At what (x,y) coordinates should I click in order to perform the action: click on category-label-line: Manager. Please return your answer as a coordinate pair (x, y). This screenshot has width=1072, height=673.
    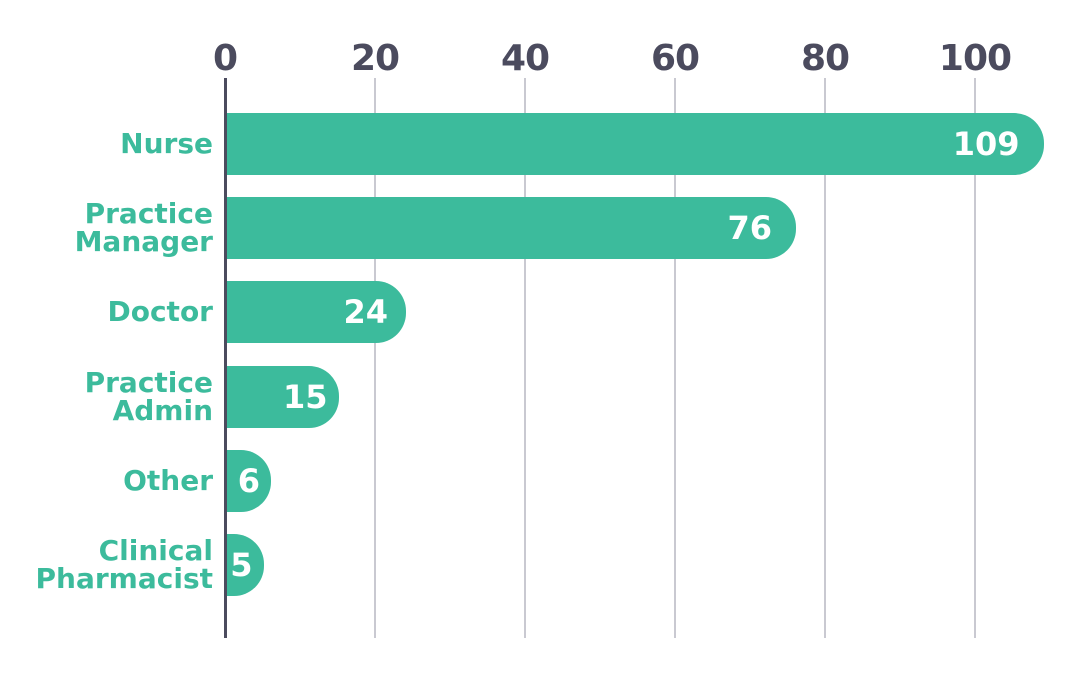
    Looking at the image, I should click on (143, 241).